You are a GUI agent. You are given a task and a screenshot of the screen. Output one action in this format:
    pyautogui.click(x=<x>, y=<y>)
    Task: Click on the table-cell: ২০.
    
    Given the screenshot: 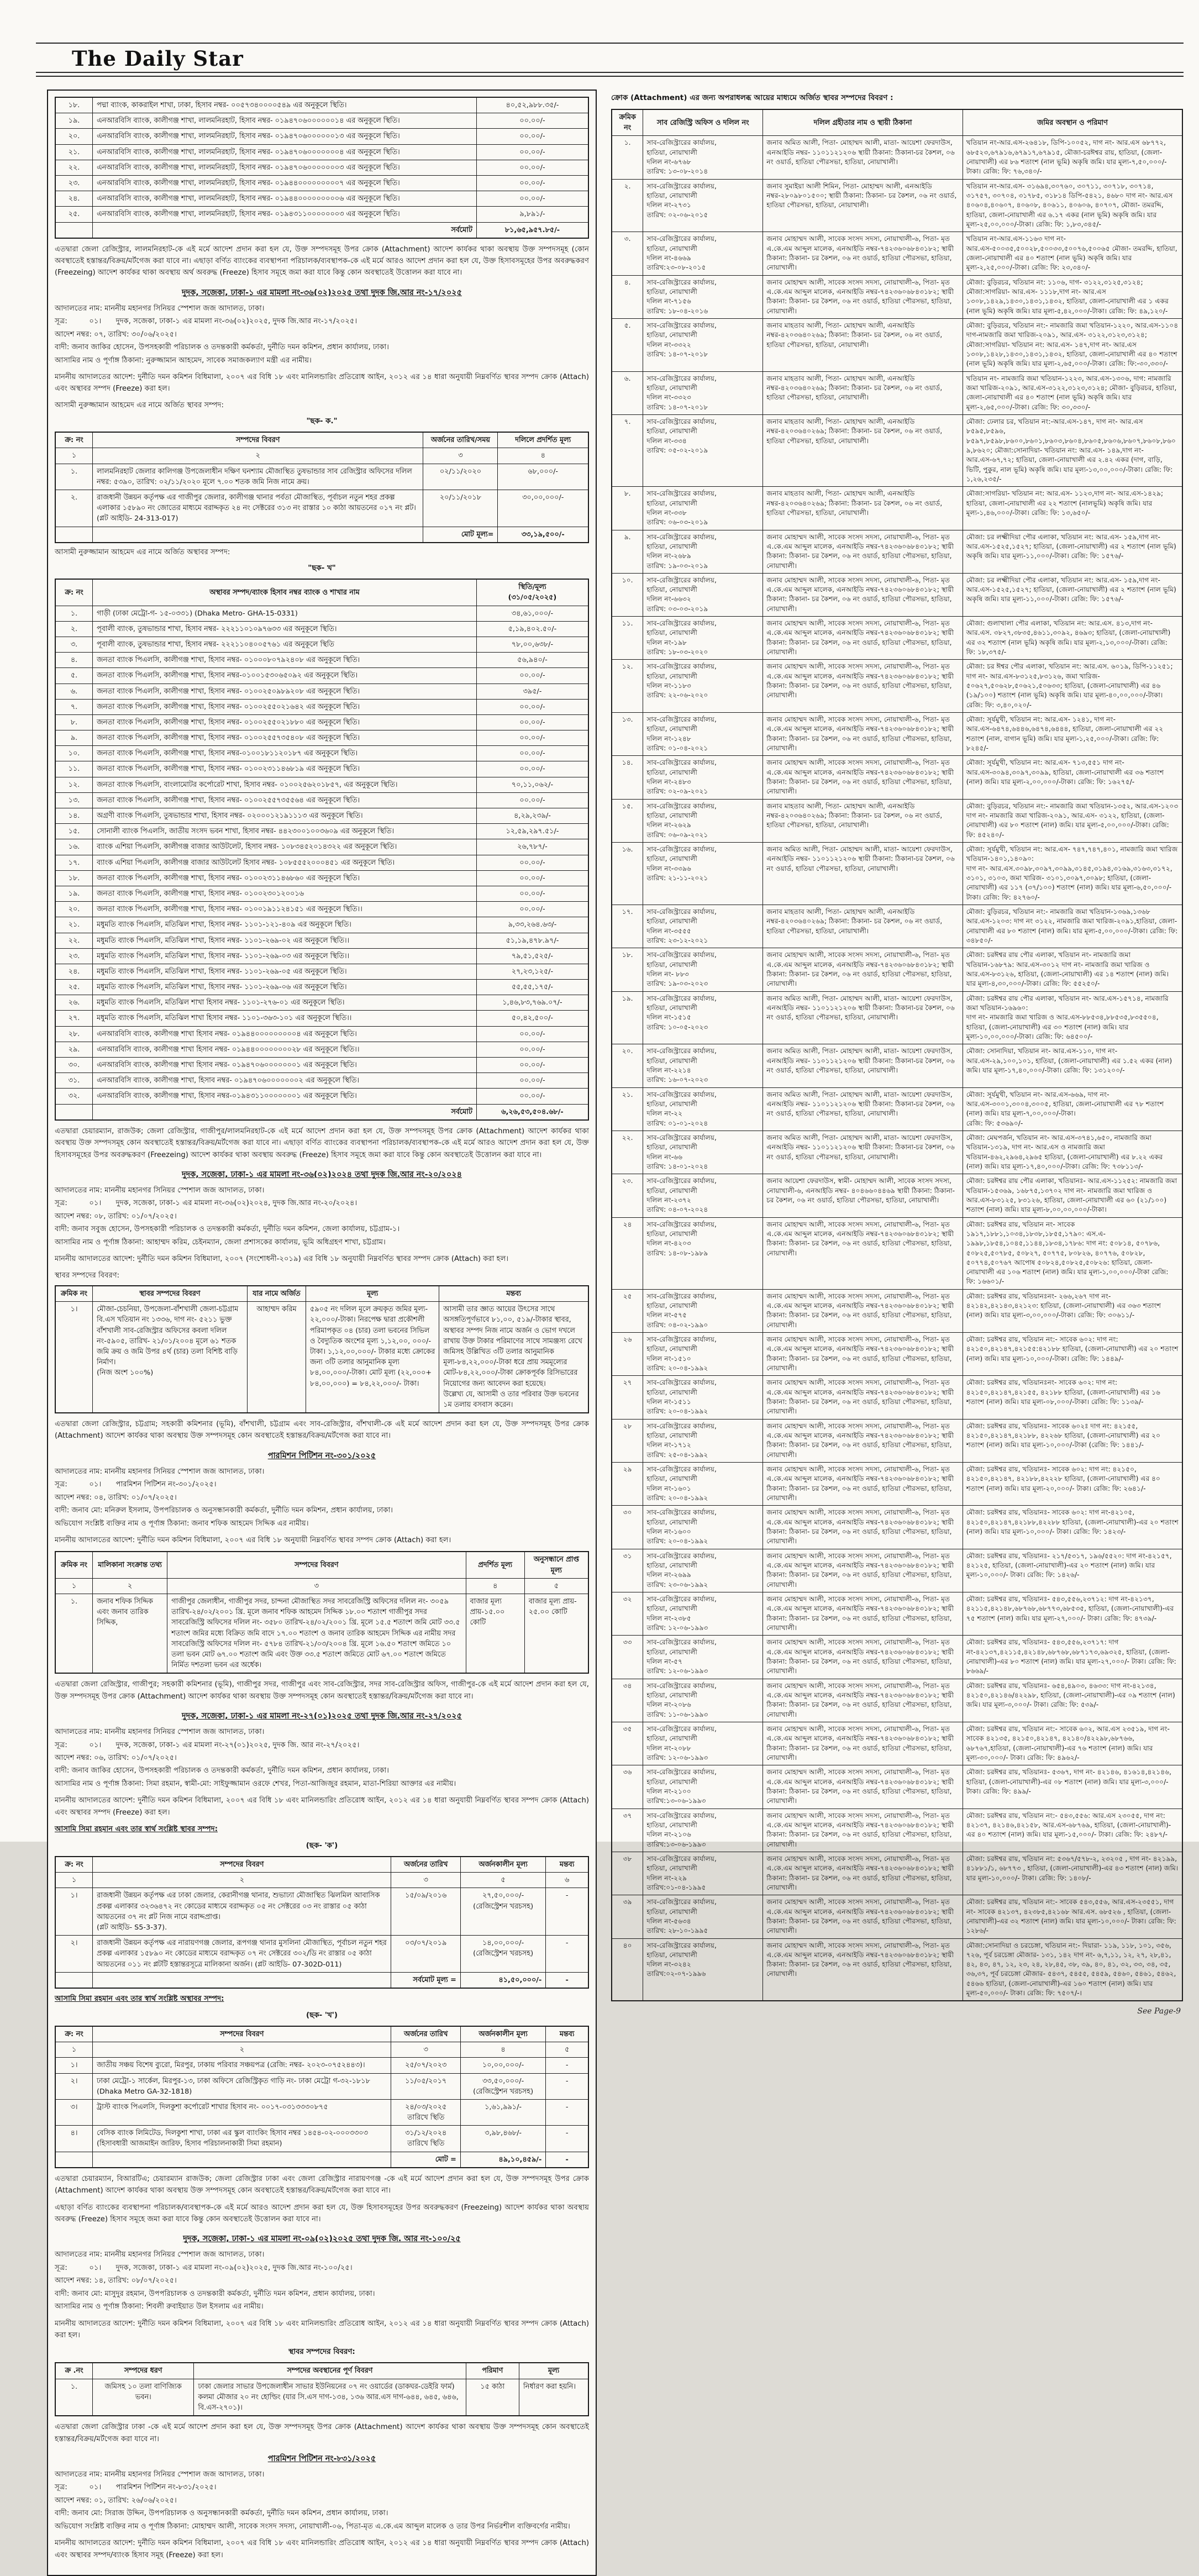 What is the action you would take?
    pyautogui.click(x=74, y=136)
    